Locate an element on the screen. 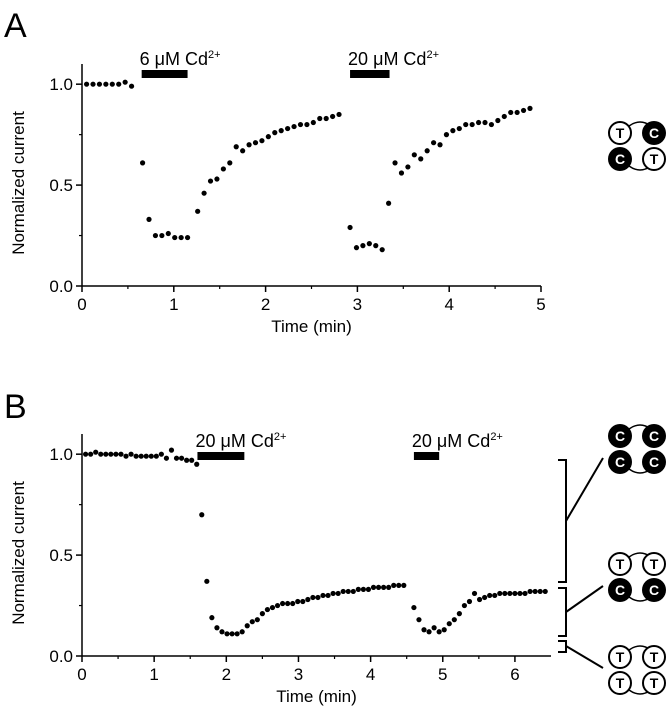 The image size is (672, 719). x-tick-label: 1 is located at coordinates (173, 304).